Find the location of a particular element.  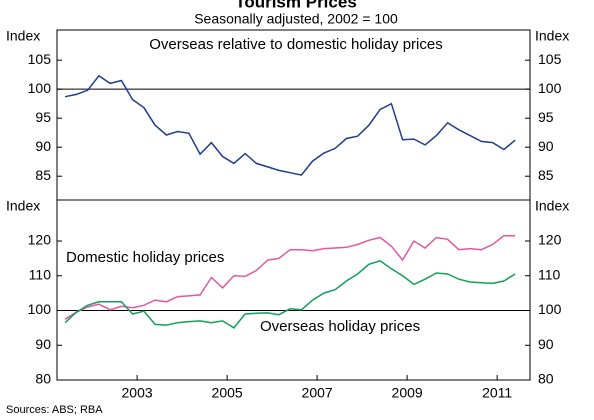

y-tick-label: 120 is located at coordinates (40, 240).